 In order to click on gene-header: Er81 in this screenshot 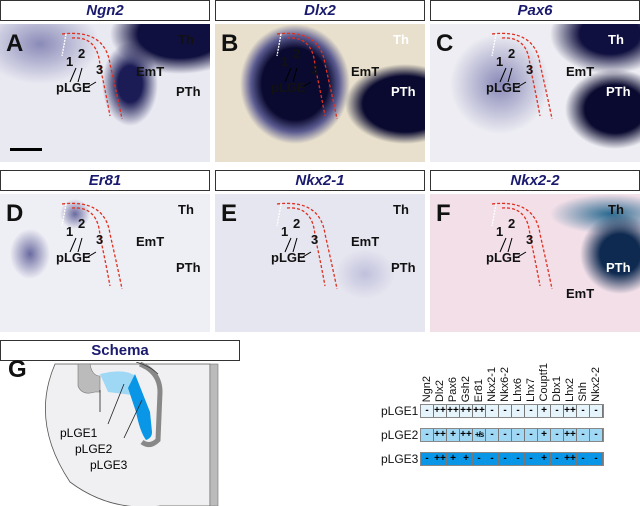, I will do `click(479, 390)`.